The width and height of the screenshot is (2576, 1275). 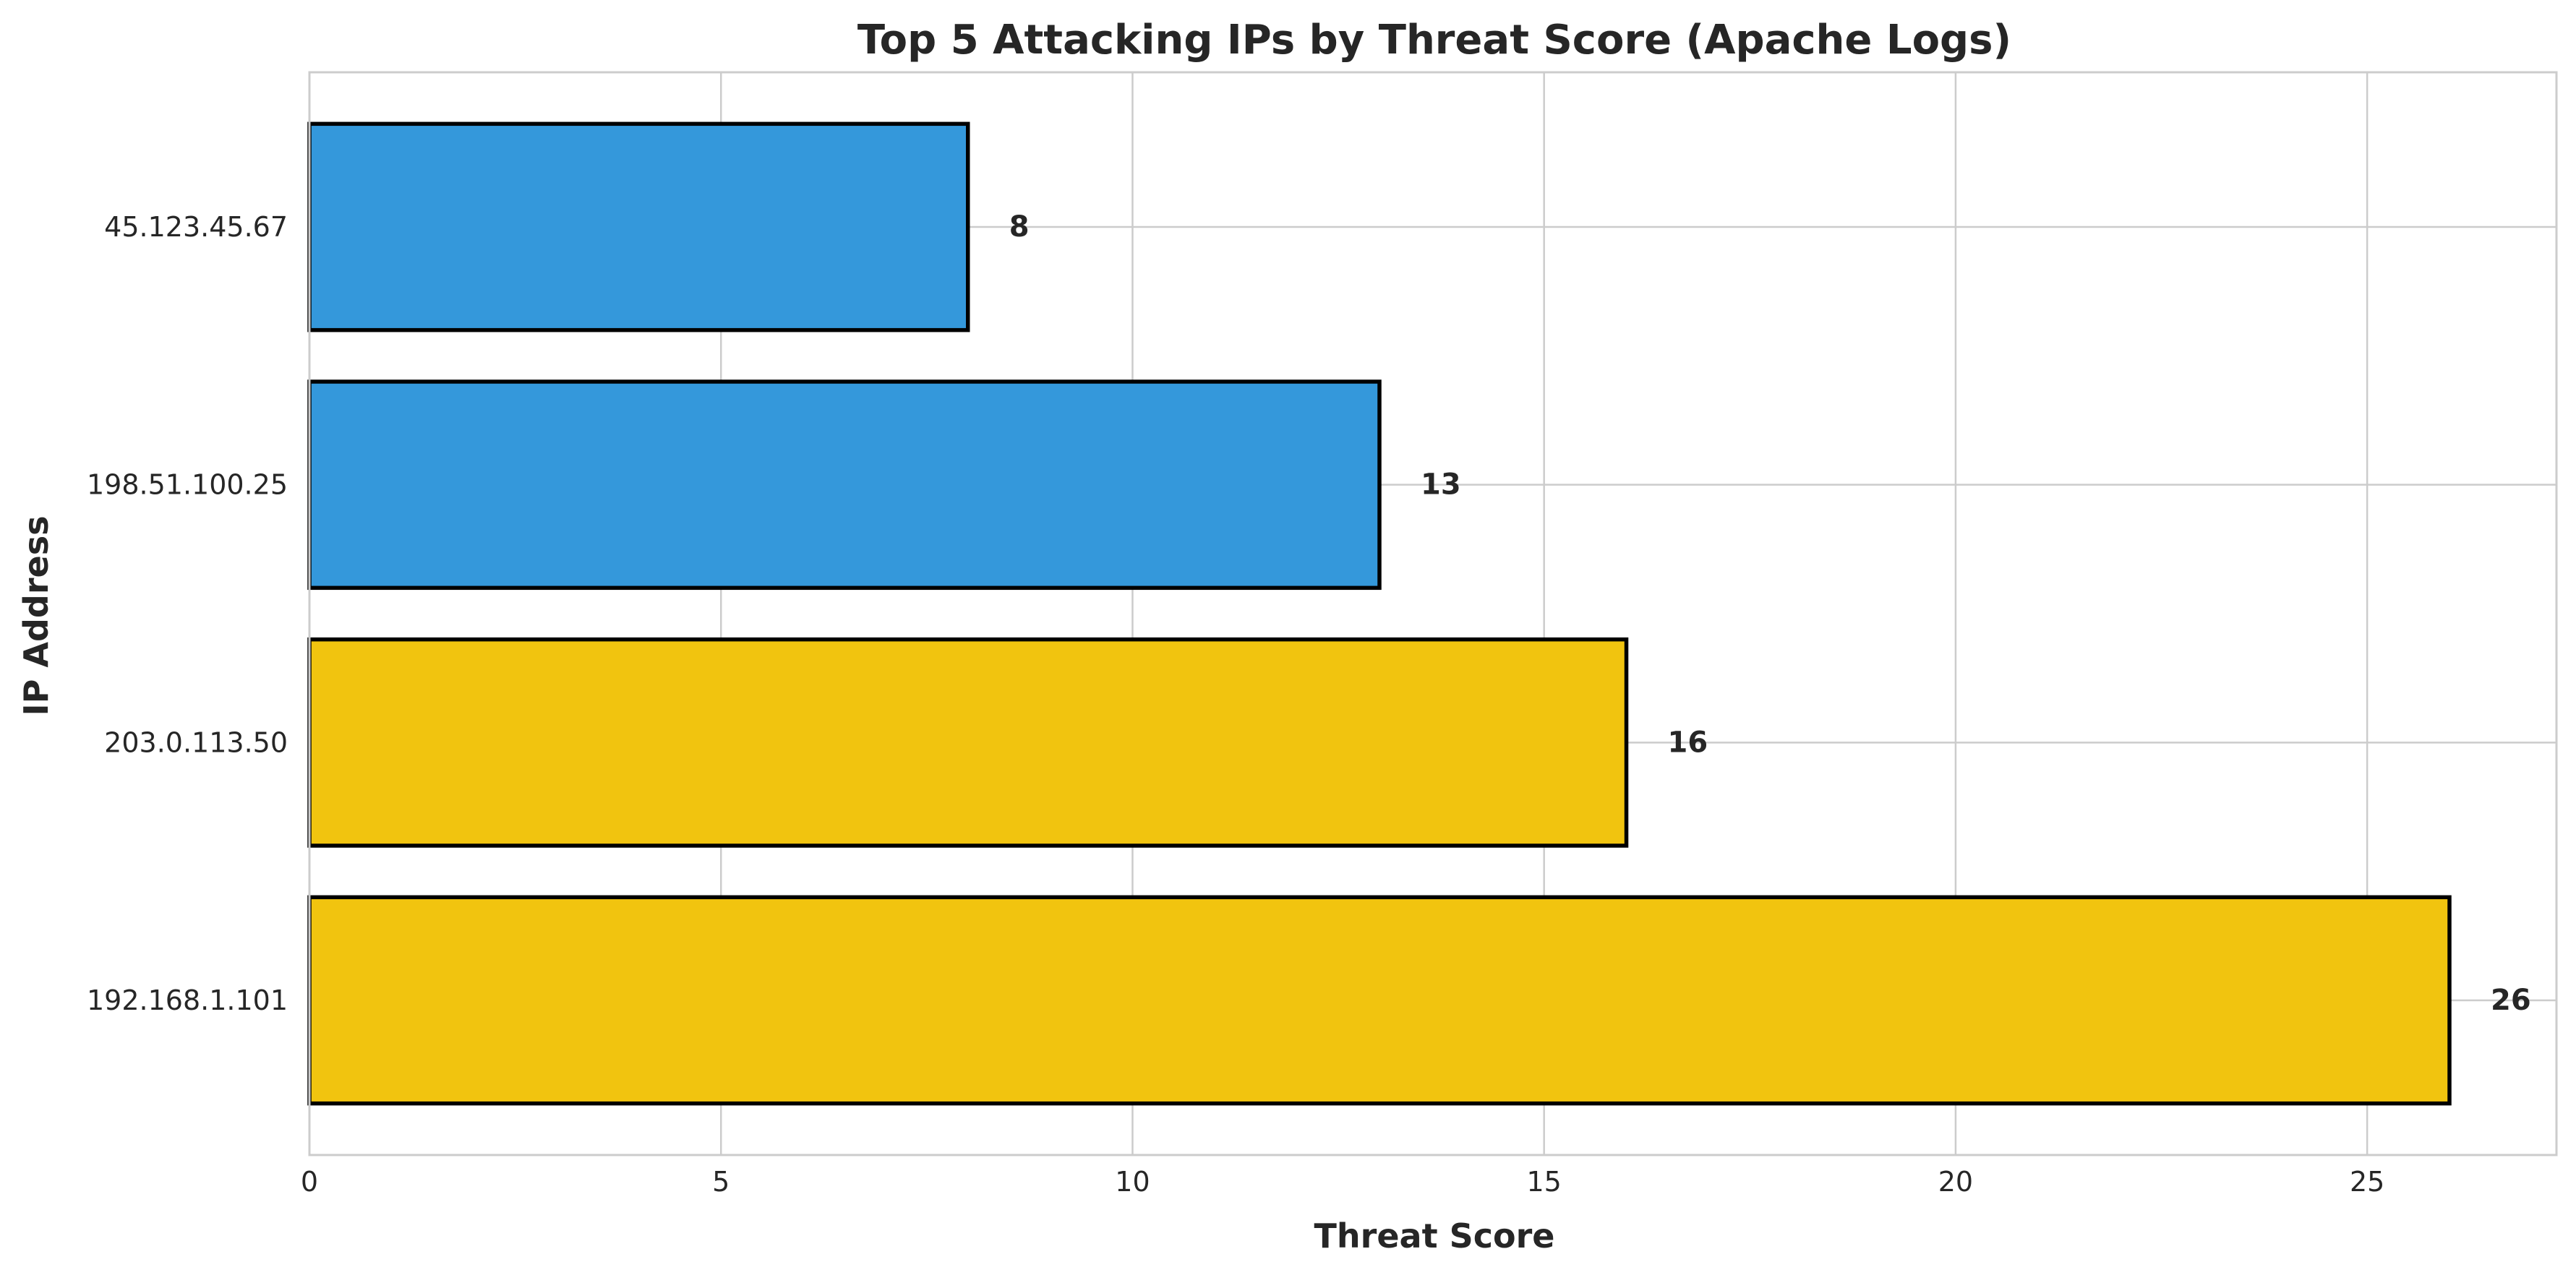 I want to click on x-tick-label: 10, so click(x=1132, y=1182).